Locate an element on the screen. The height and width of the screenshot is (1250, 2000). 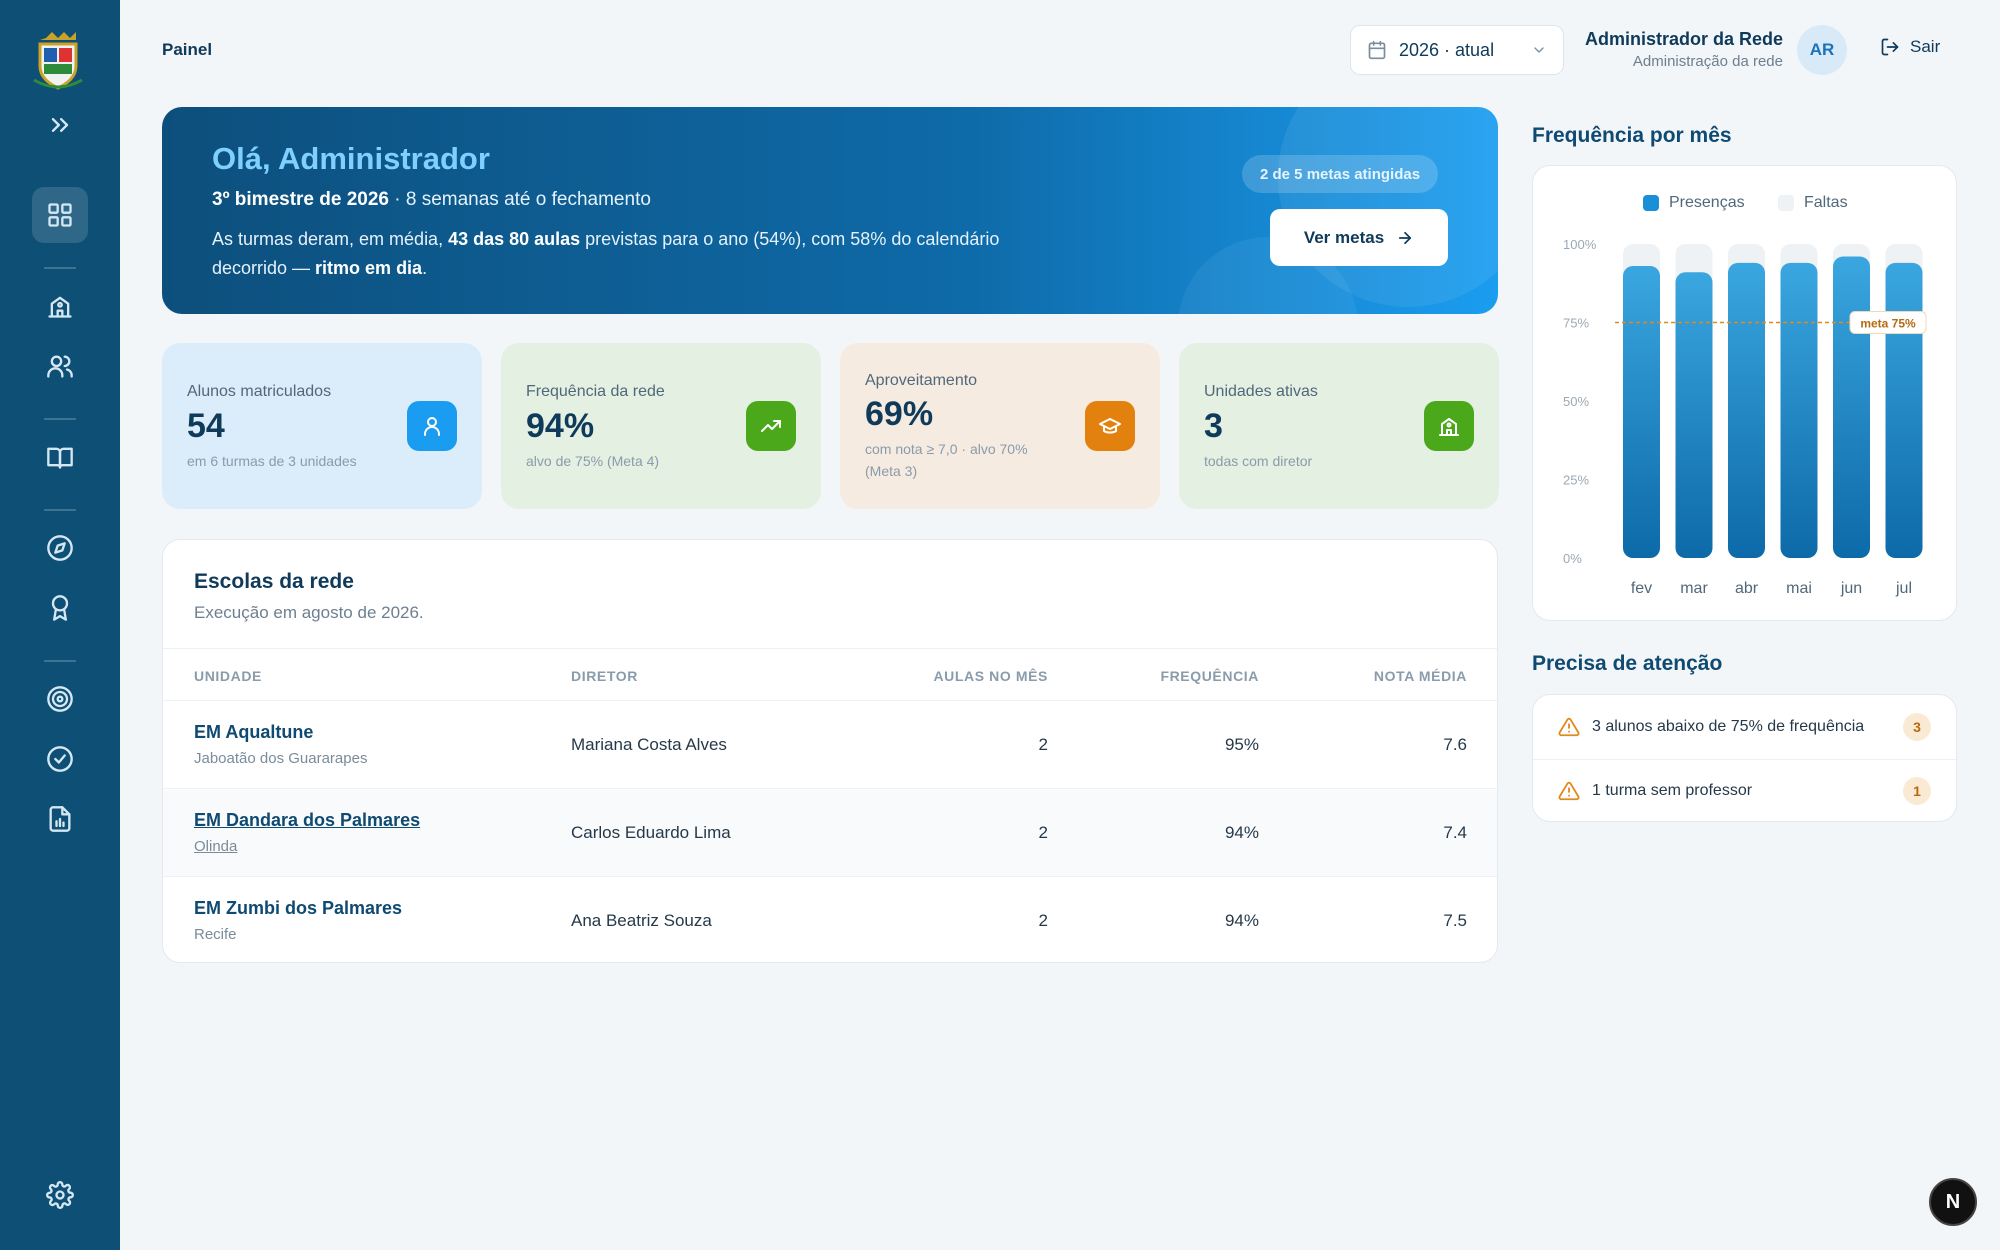
check-circle-icon is located at coordinates (60, 759).